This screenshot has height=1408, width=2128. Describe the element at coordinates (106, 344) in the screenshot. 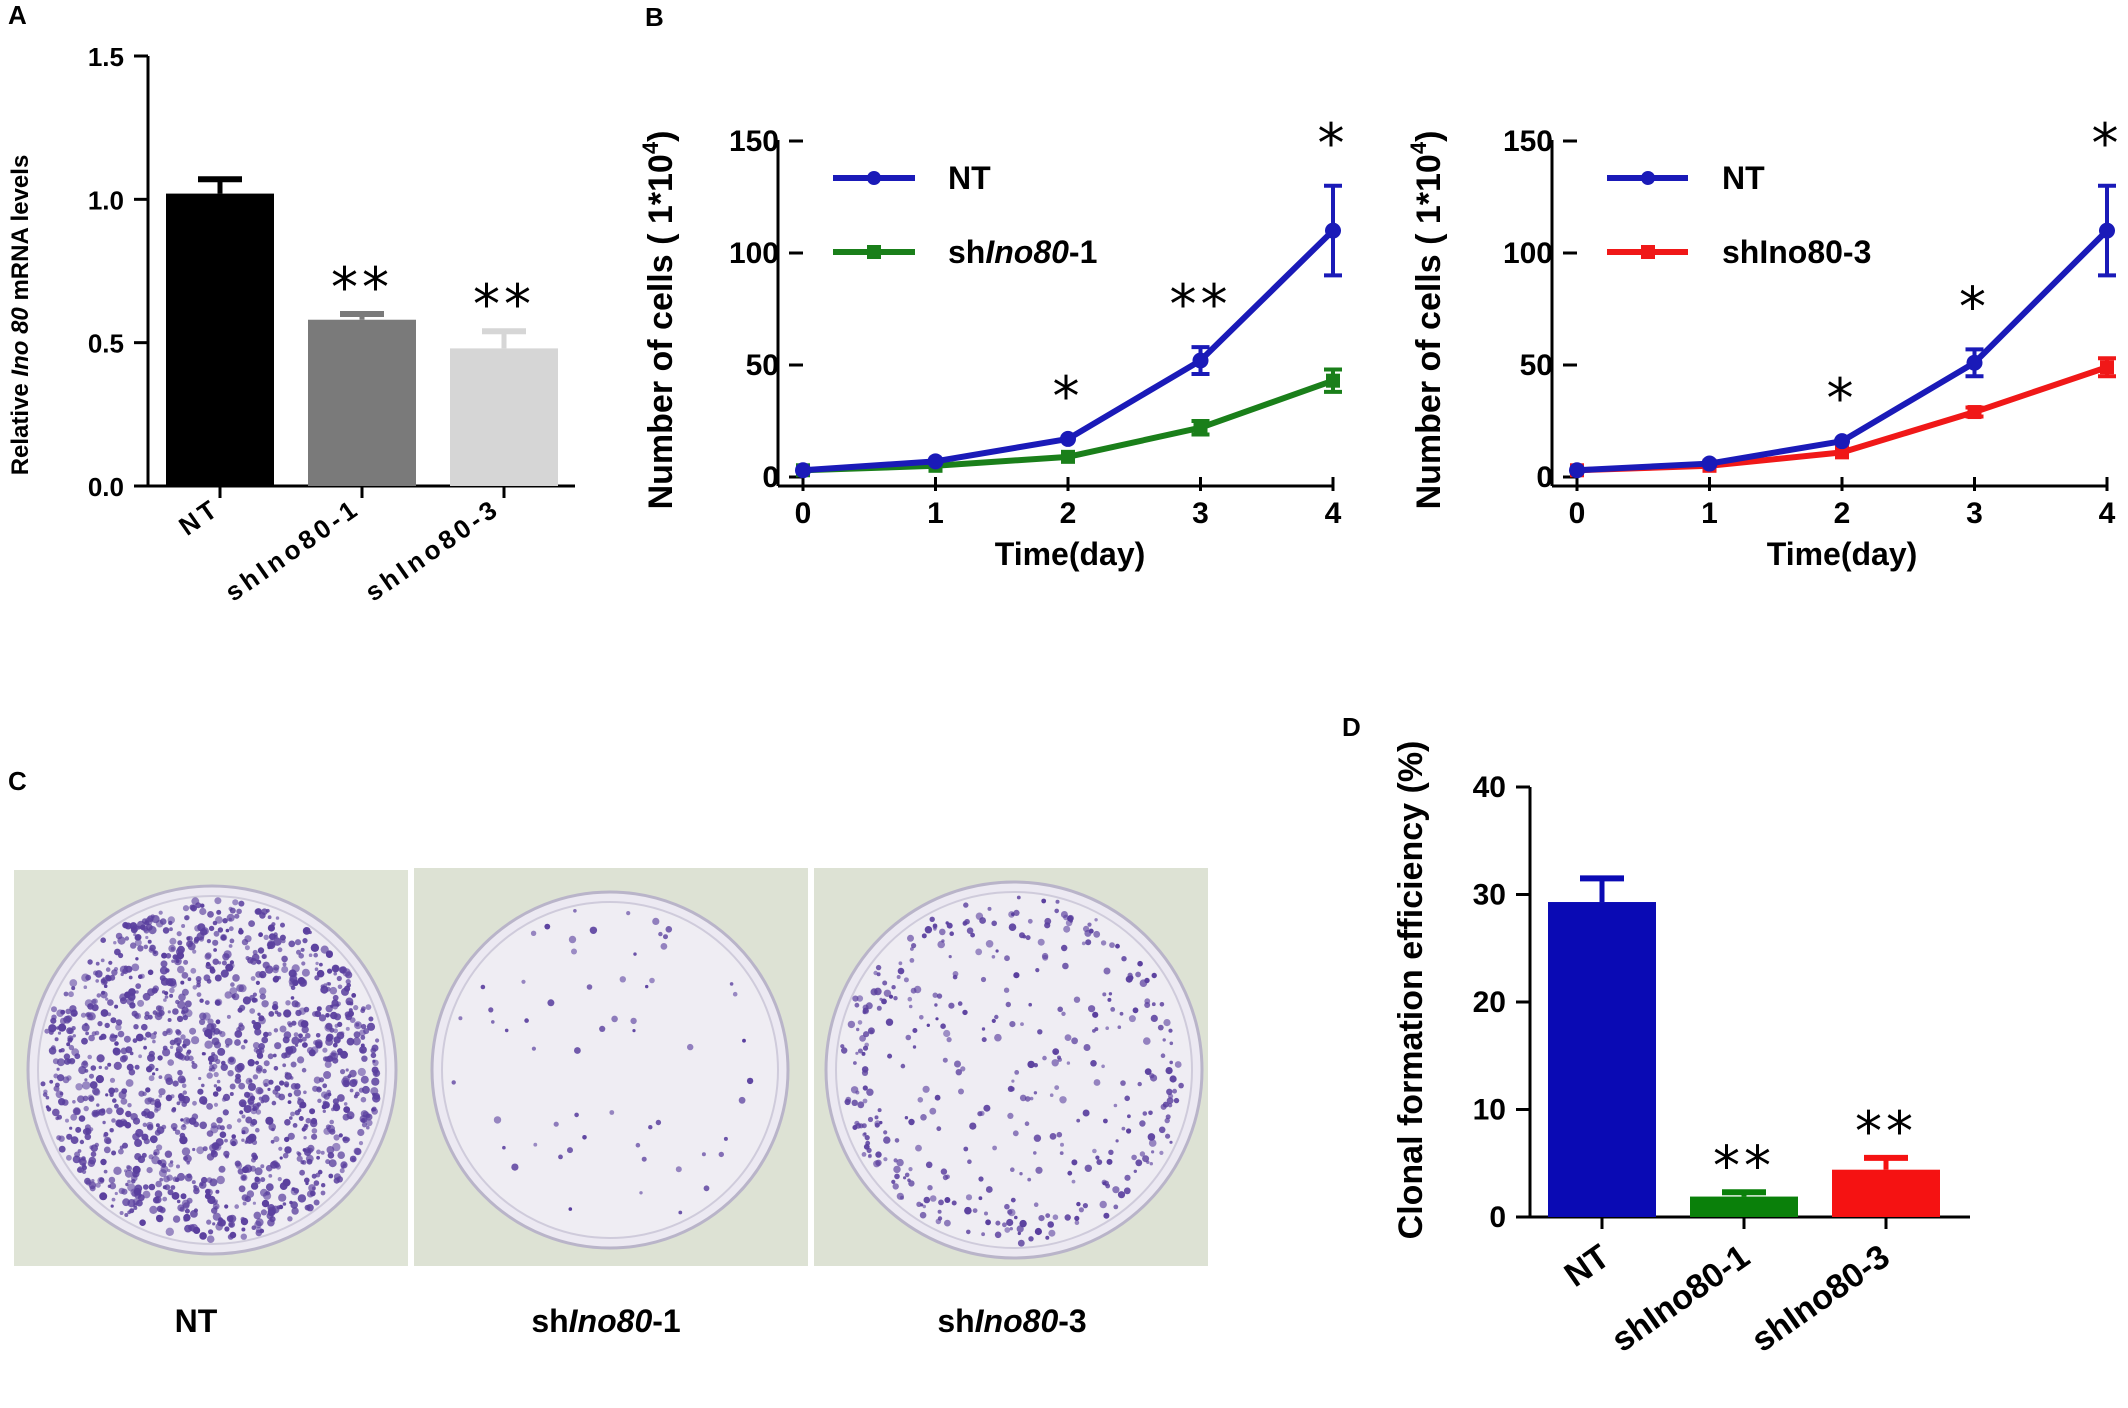

I see `ytick-label: 0.5` at that location.